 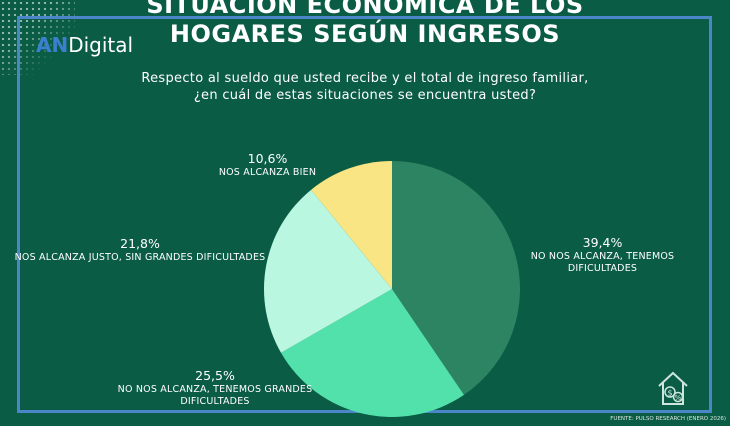 I want to click on slice-1-percent: 25,5%, so click(x=215, y=375).